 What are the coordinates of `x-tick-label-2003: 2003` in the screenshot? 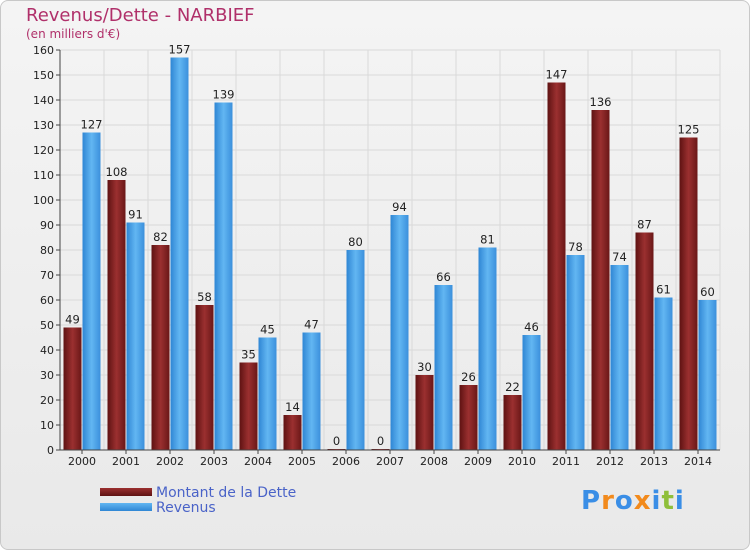 It's located at (214, 461).